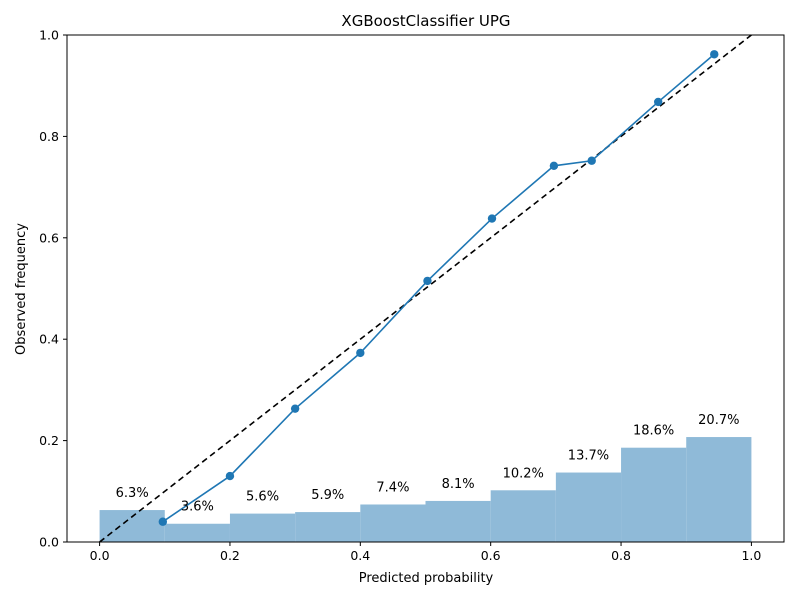  What do you see at coordinates (21, 289) in the screenshot?
I see `y-axis-label: Observed frequency` at bounding box center [21, 289].